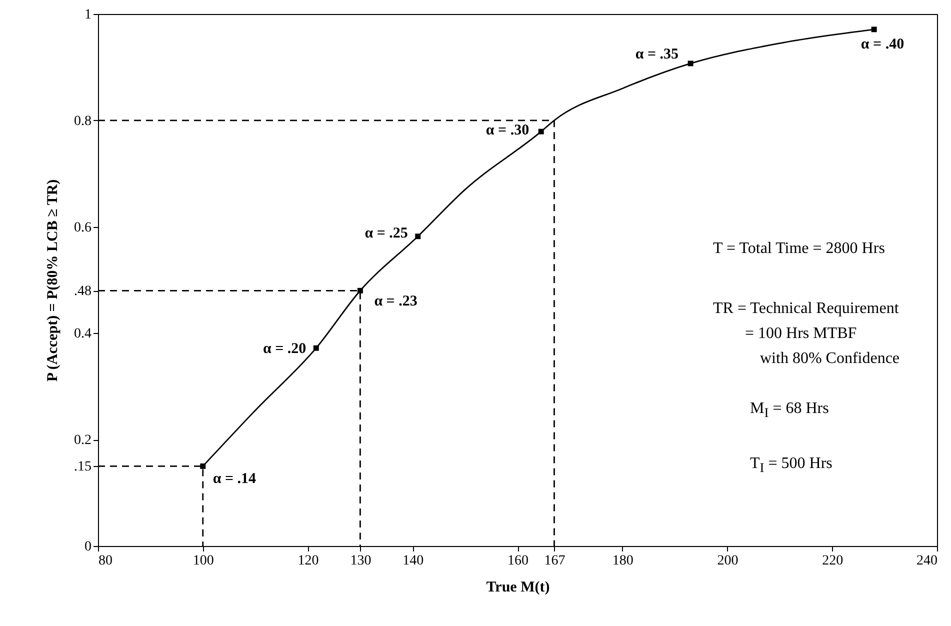  I want to click on annotation: α = .14, so click(234, 479).